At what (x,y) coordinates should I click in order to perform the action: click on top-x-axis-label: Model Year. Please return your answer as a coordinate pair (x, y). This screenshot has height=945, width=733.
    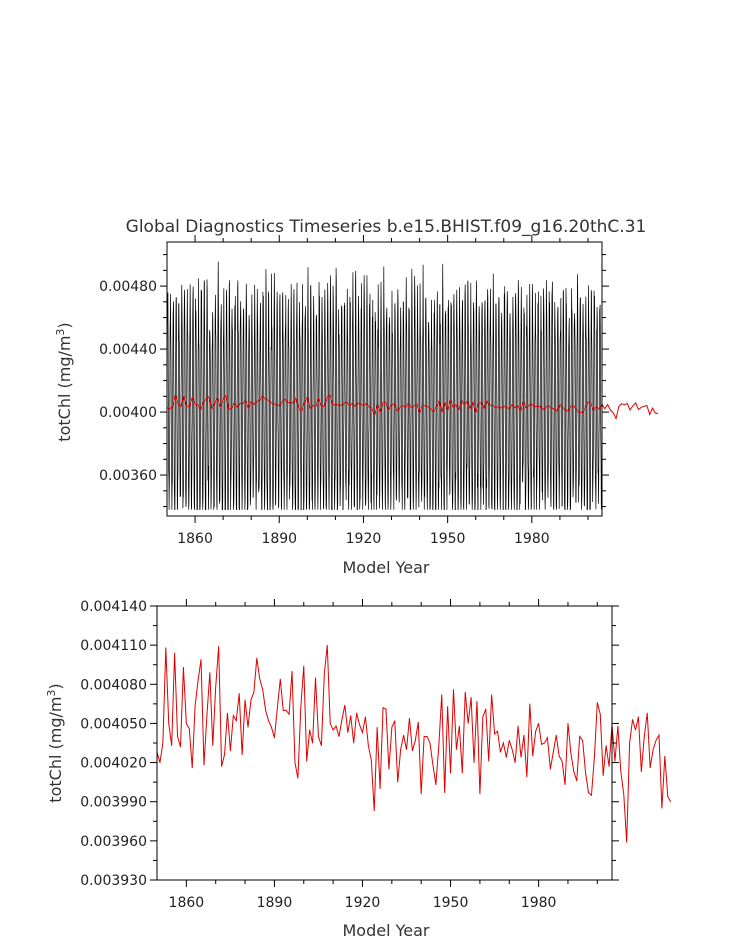
    Looking at the image, I should click on (386, 567).